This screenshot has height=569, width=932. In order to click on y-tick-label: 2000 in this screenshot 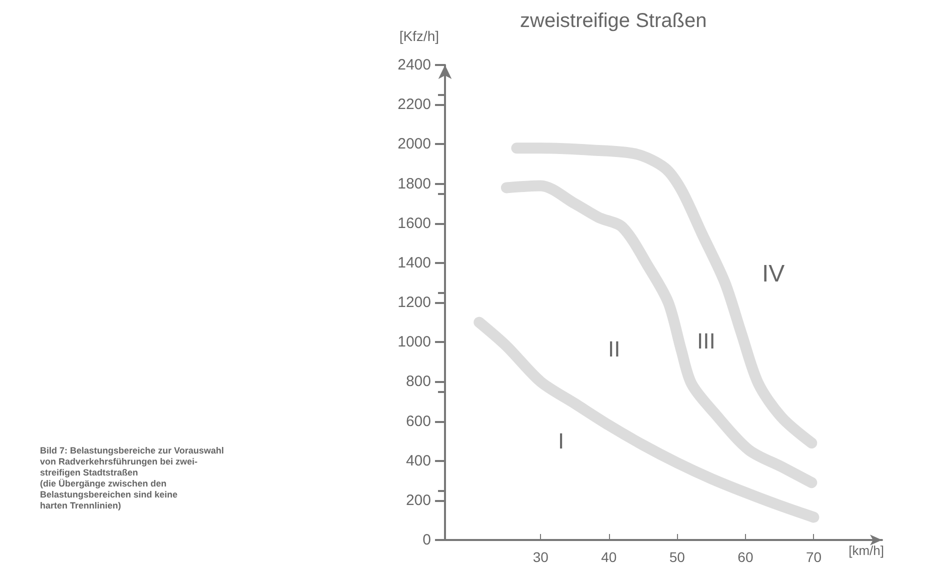, I will do `click(414, 144)`.